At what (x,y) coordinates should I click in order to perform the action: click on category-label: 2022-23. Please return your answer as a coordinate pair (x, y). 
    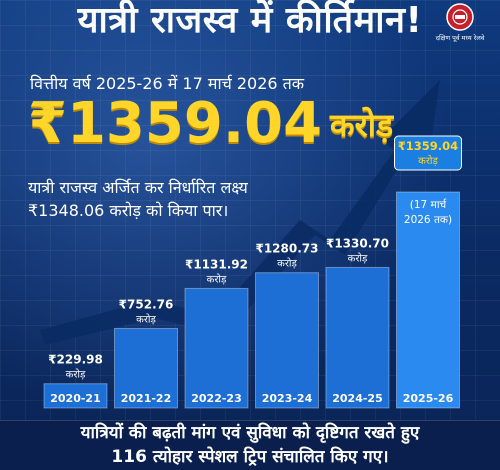
    Looking at the image, I should click on (216, 398).